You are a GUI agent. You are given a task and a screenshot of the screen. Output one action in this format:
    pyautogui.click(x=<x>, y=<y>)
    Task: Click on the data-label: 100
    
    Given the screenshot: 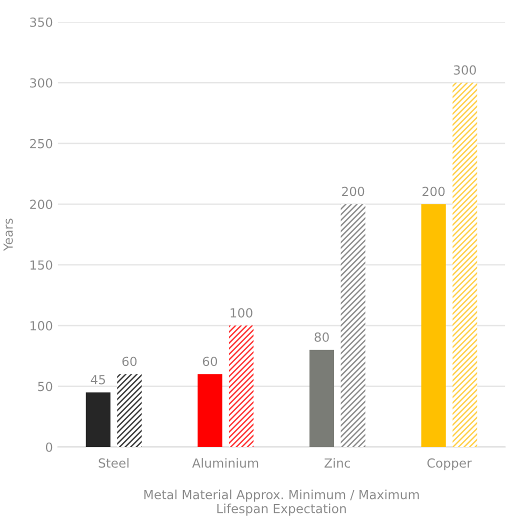 What is the action you would take?
    pyautogui.click(x=241, y=313)
    